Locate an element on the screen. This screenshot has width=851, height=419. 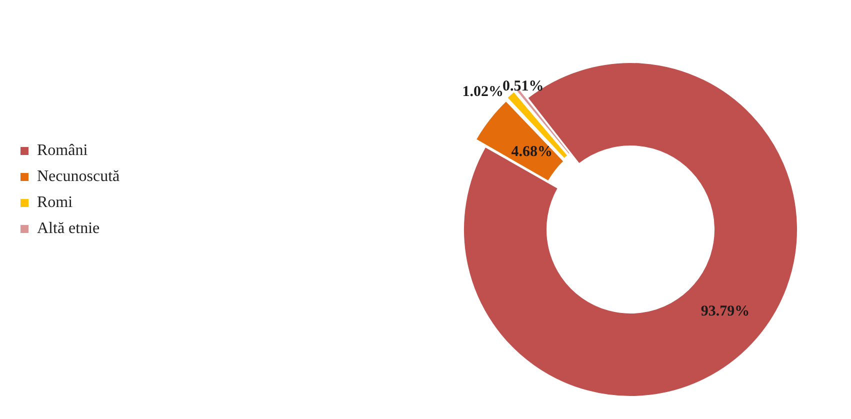
legend-label: Români is located at coordinates (62, 151).